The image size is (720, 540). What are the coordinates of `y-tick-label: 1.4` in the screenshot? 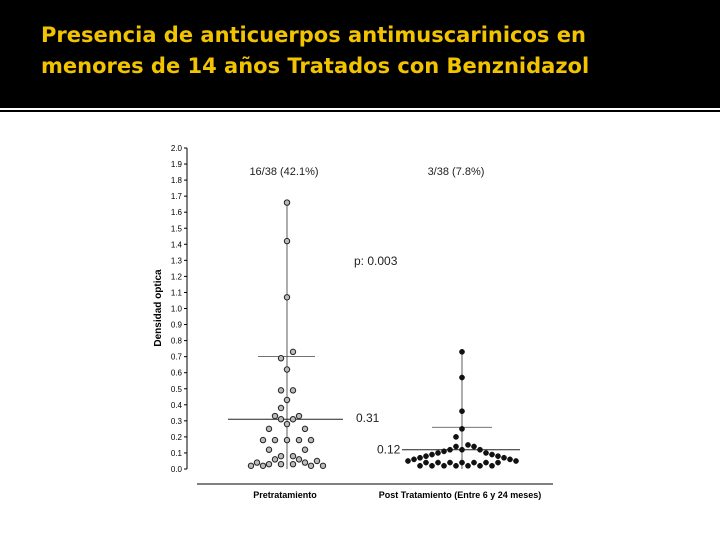 It's located at (177, 244).